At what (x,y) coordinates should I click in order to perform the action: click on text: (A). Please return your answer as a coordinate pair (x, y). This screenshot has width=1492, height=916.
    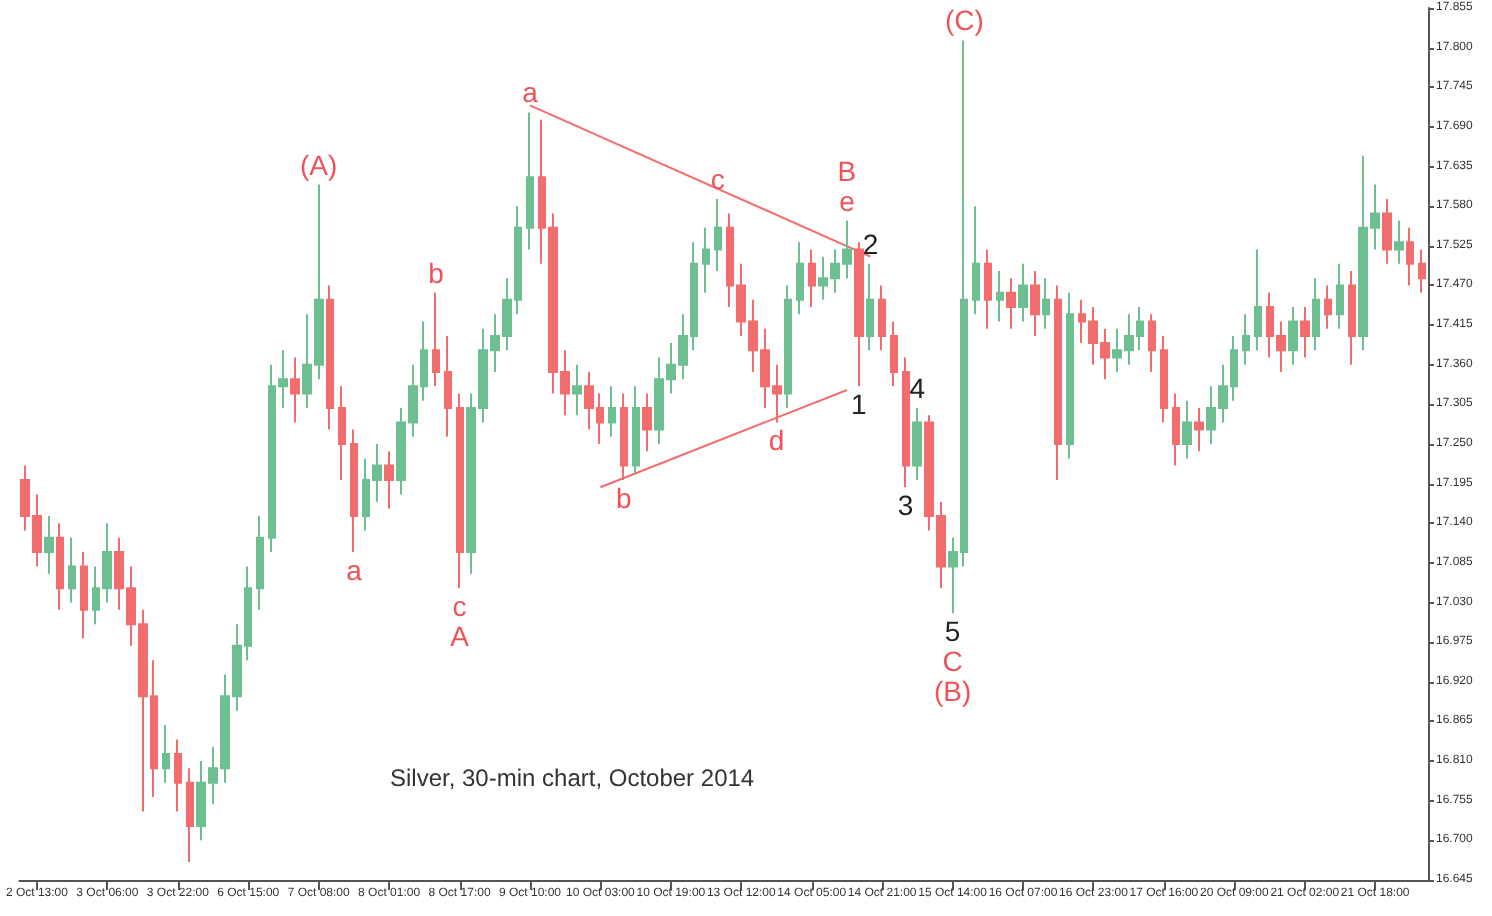
    Looking at the image, I should click on (319, 164).